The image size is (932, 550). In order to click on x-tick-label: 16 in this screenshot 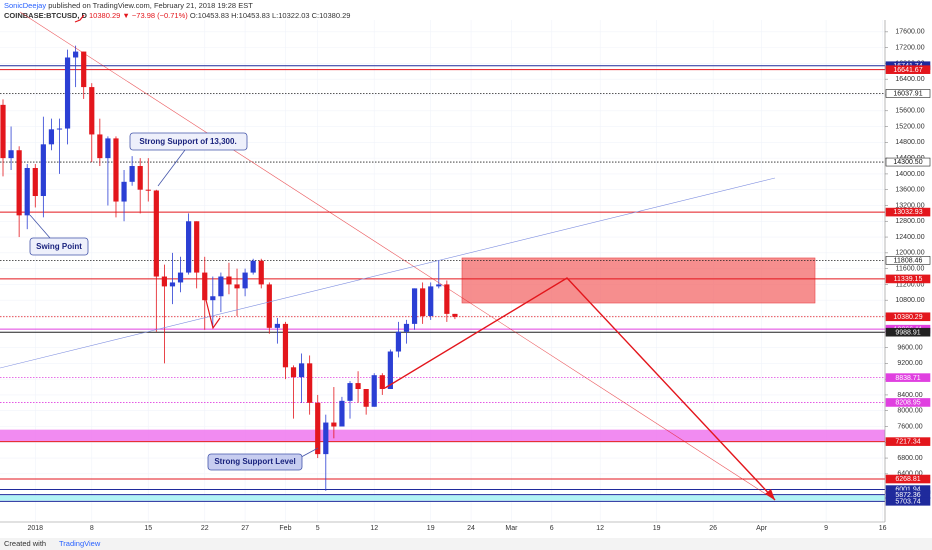, I will do `click(883, 528)`.